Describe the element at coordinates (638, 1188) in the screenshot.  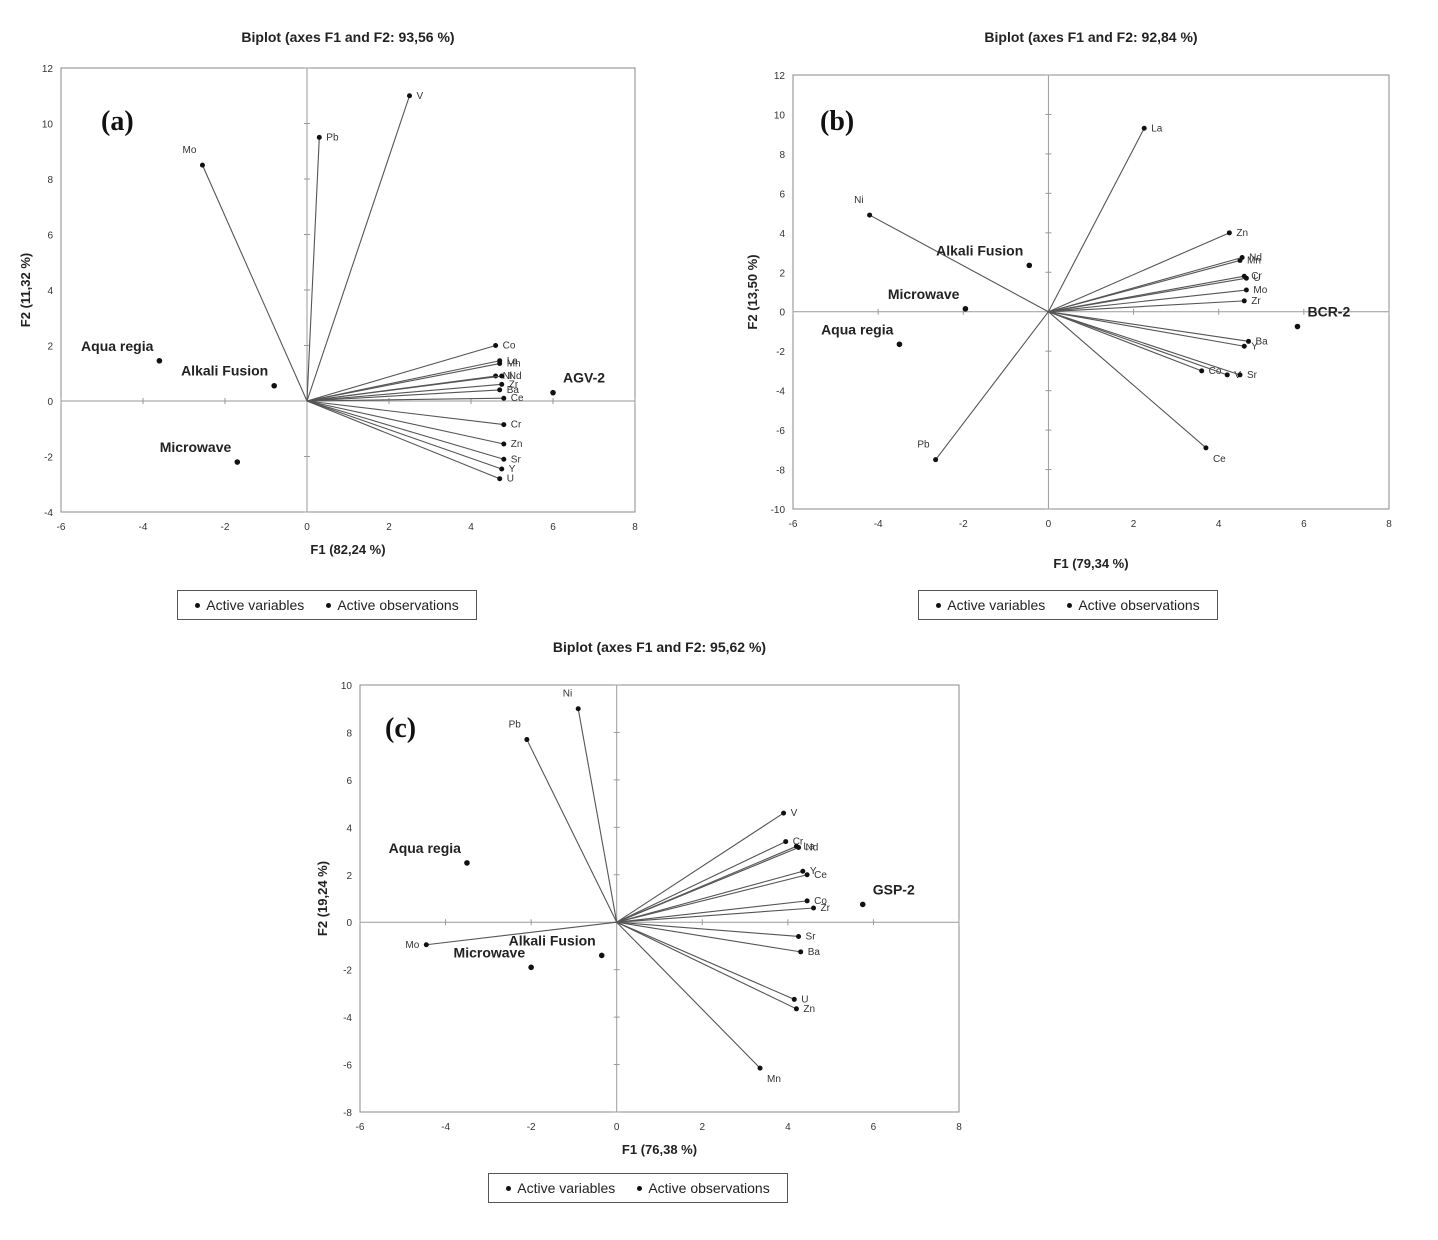
I see `chart-legend: Active variables Active observations` at that location.